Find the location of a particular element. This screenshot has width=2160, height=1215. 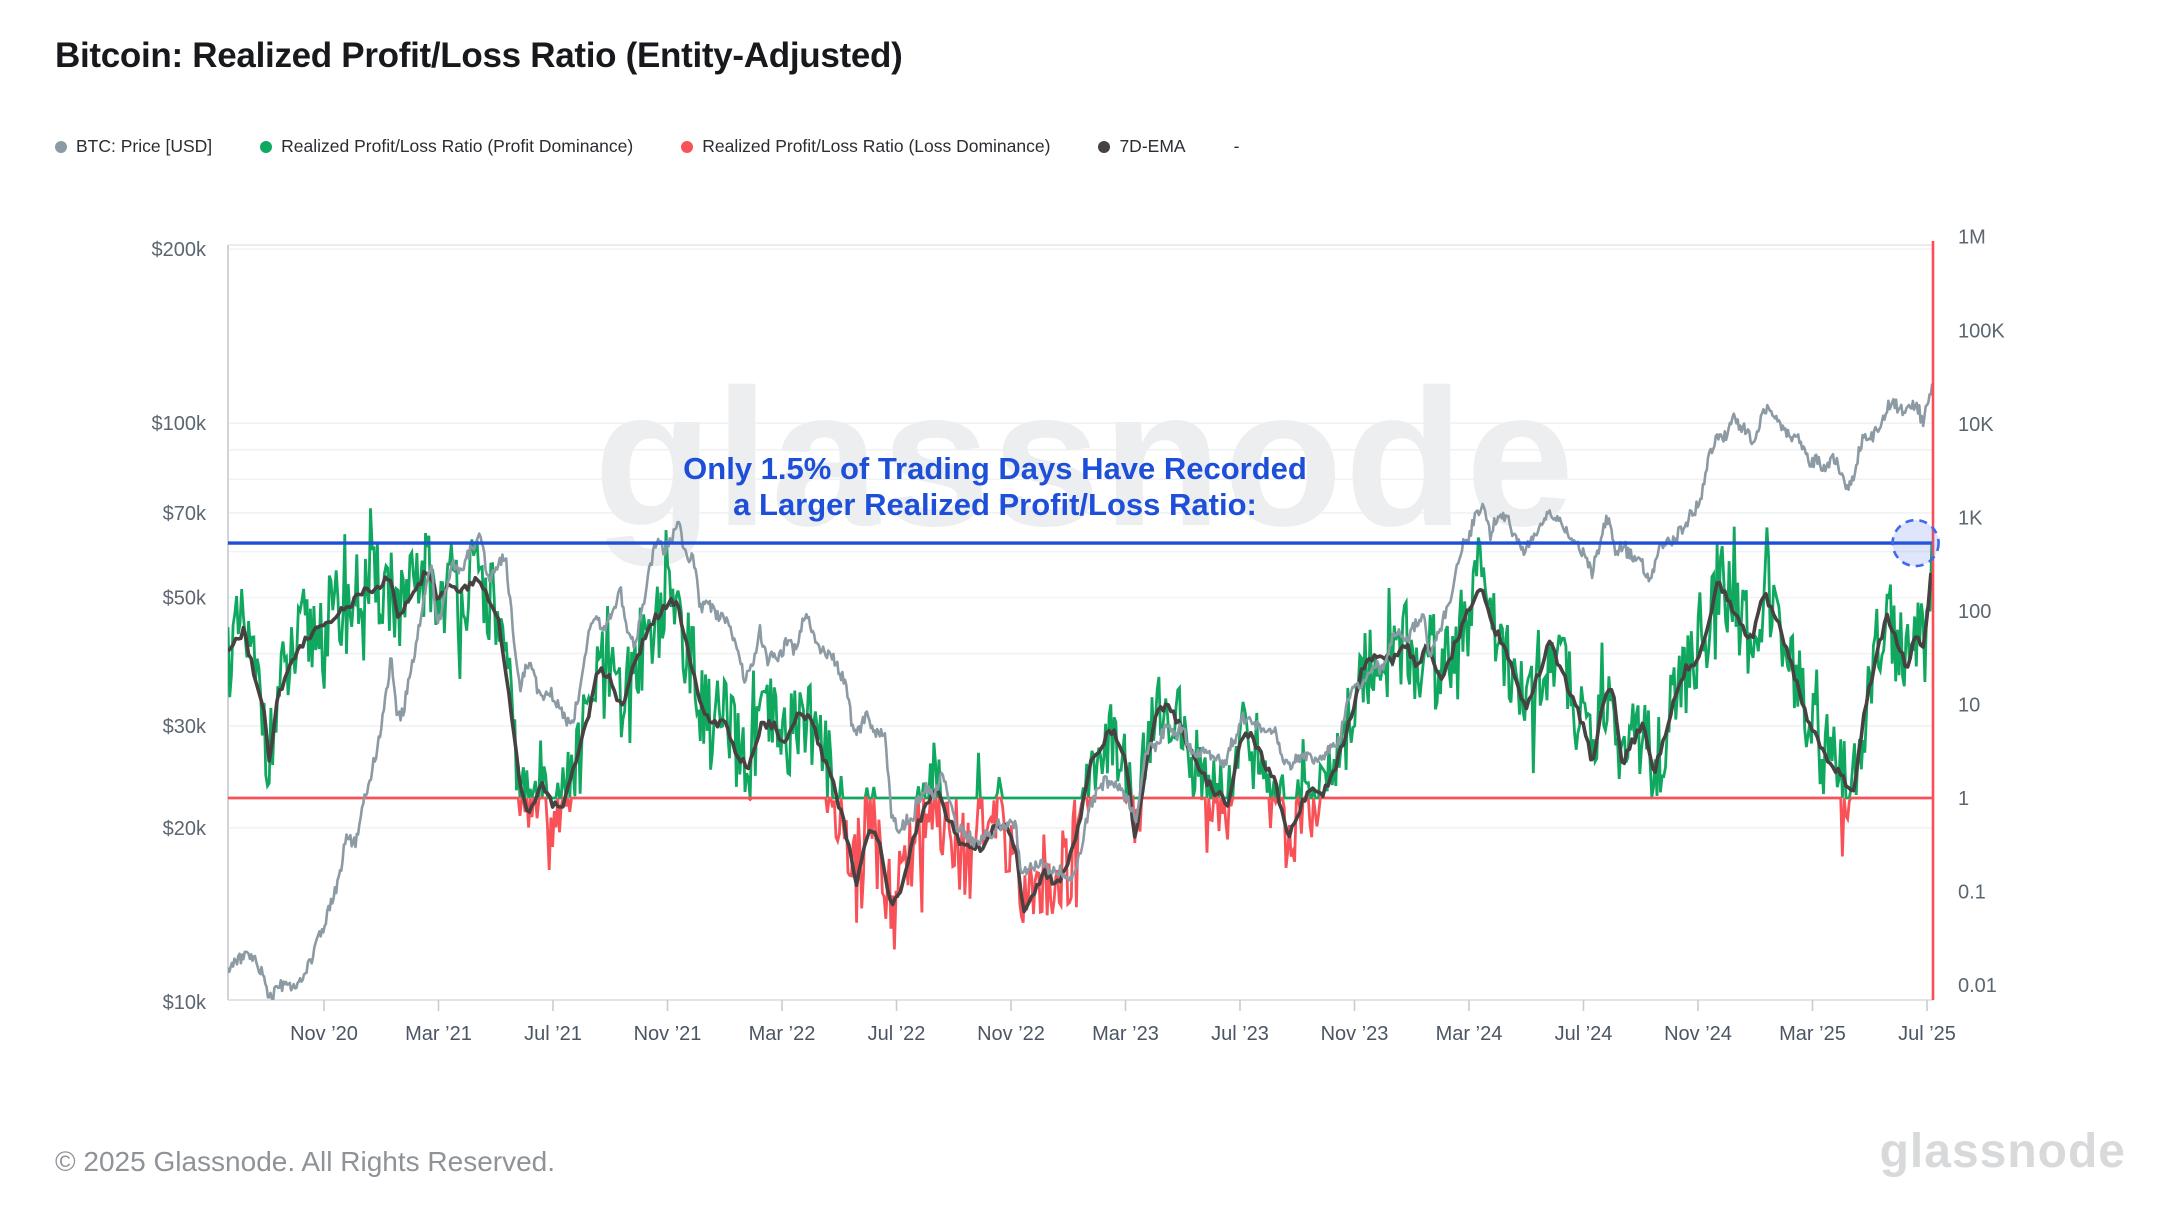

right-axis-tick: 10K is located at coordinates (1976, 425).